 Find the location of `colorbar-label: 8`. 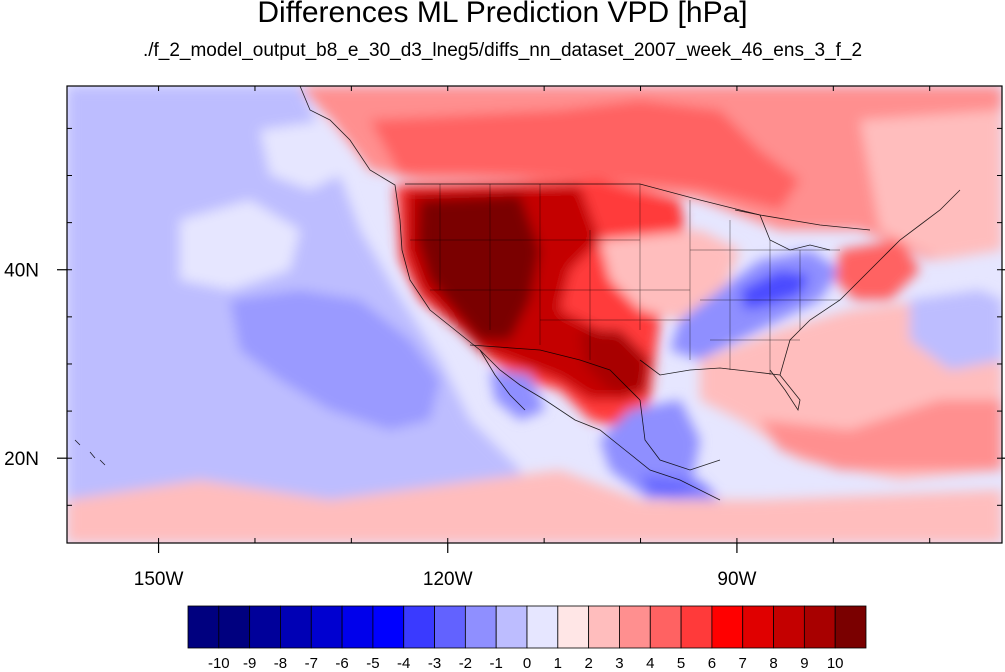

colorbar-label: 8 is located at coordinates (773, 663).